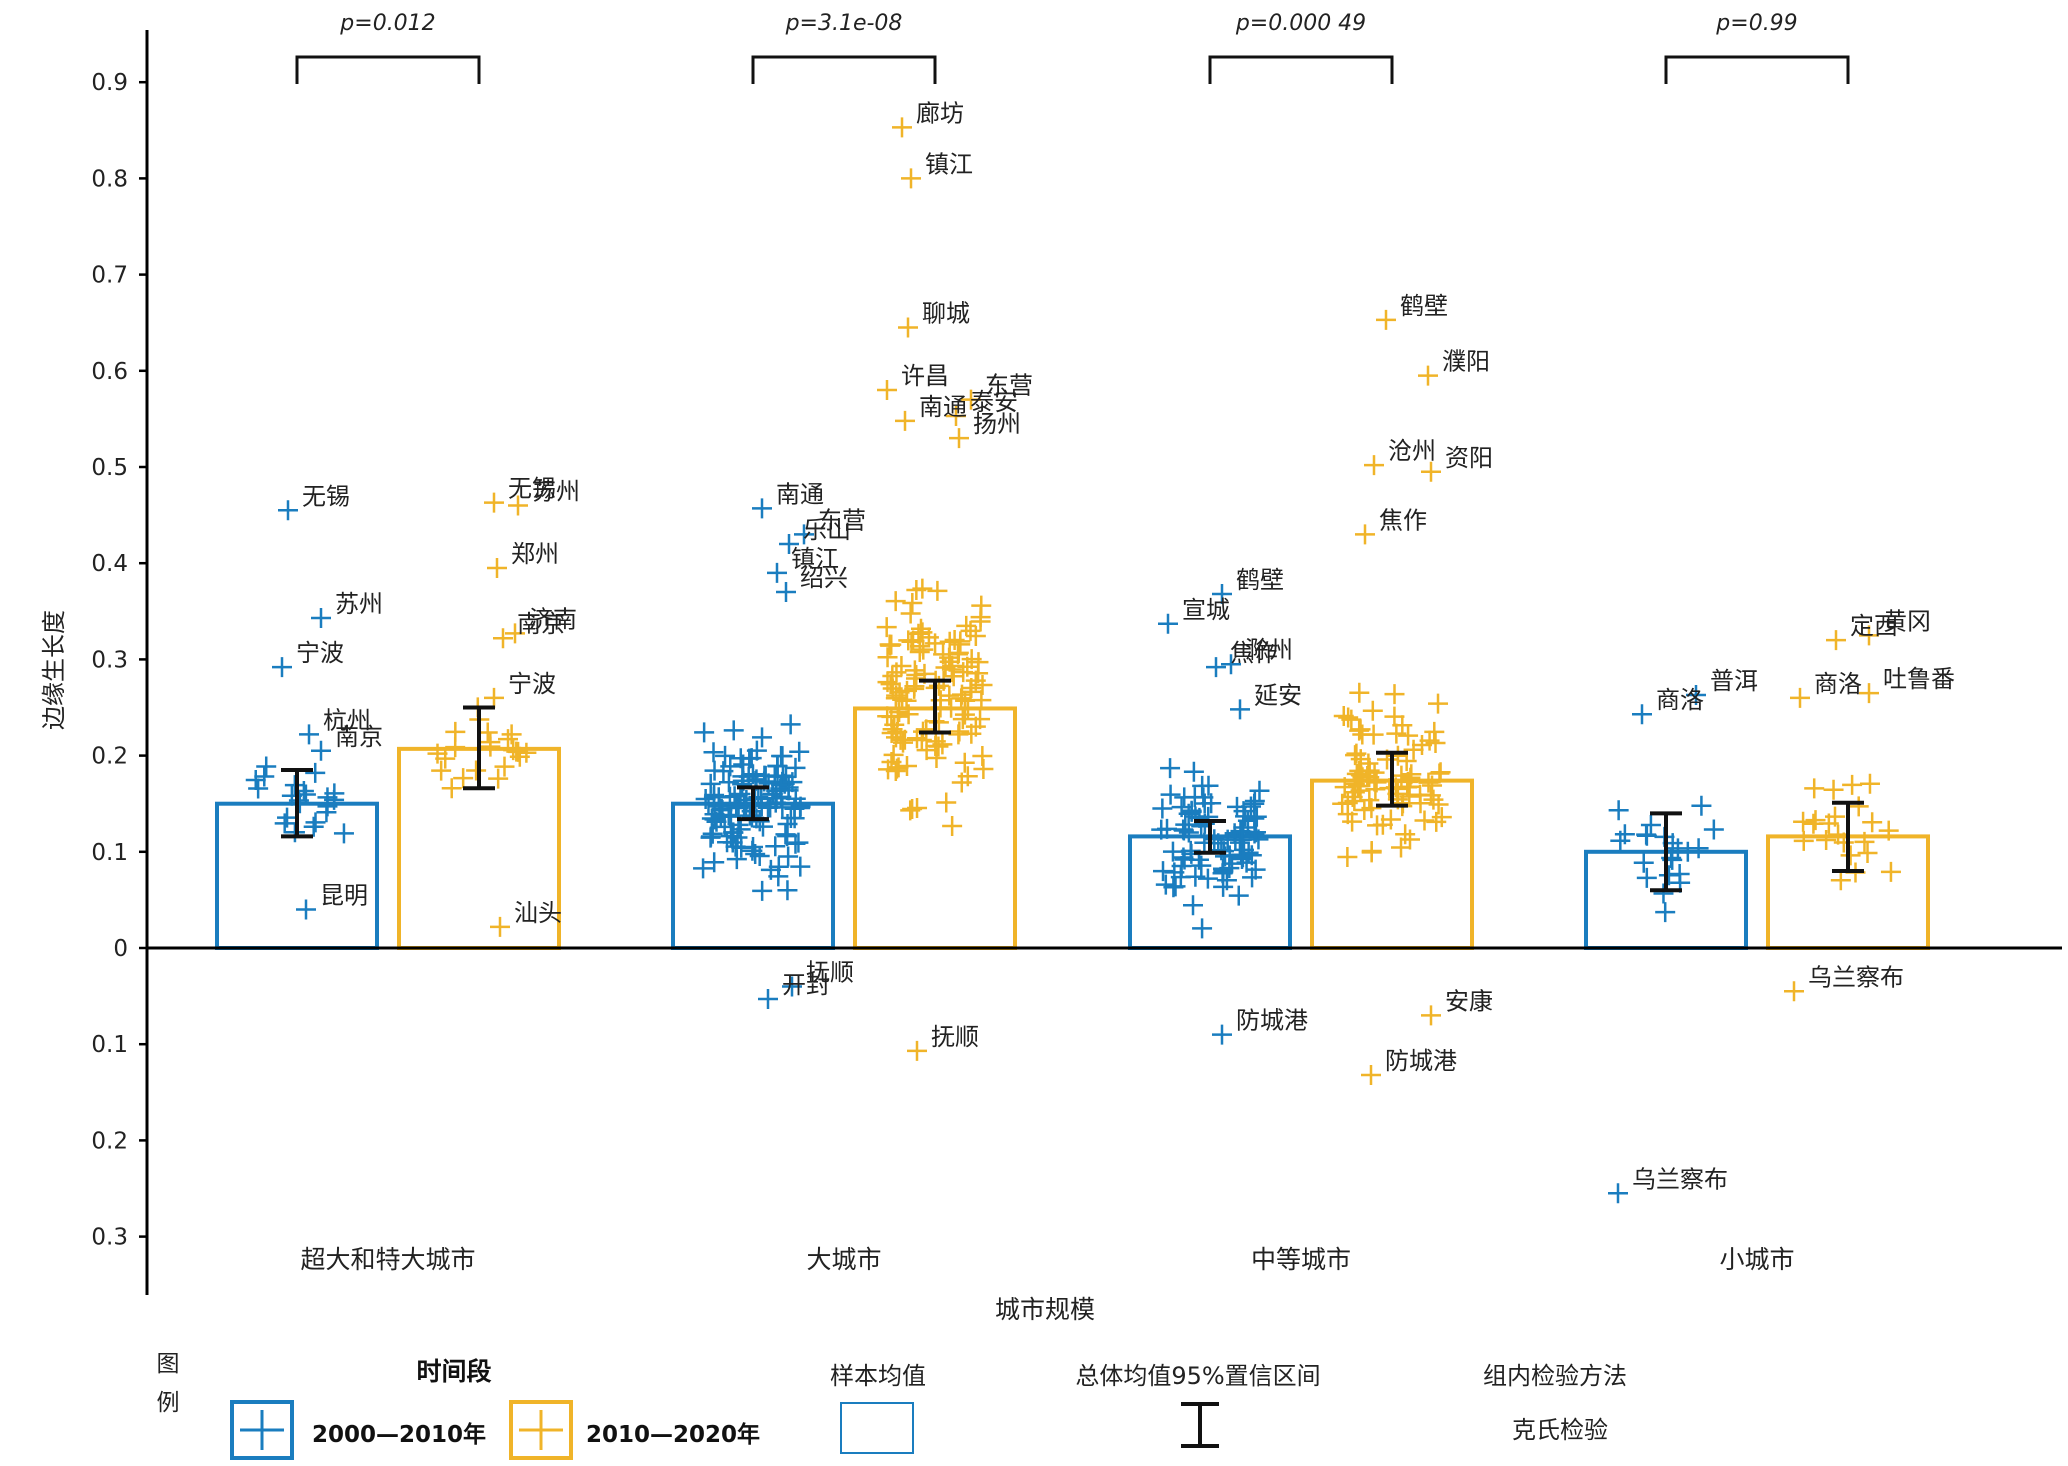 The height and width of the screenshot is (1466, 2068). What do you see at coordinates (877, 1428) in the screenshot?
I see `legend-mean-swatch` at bounding box center [877, 1428].